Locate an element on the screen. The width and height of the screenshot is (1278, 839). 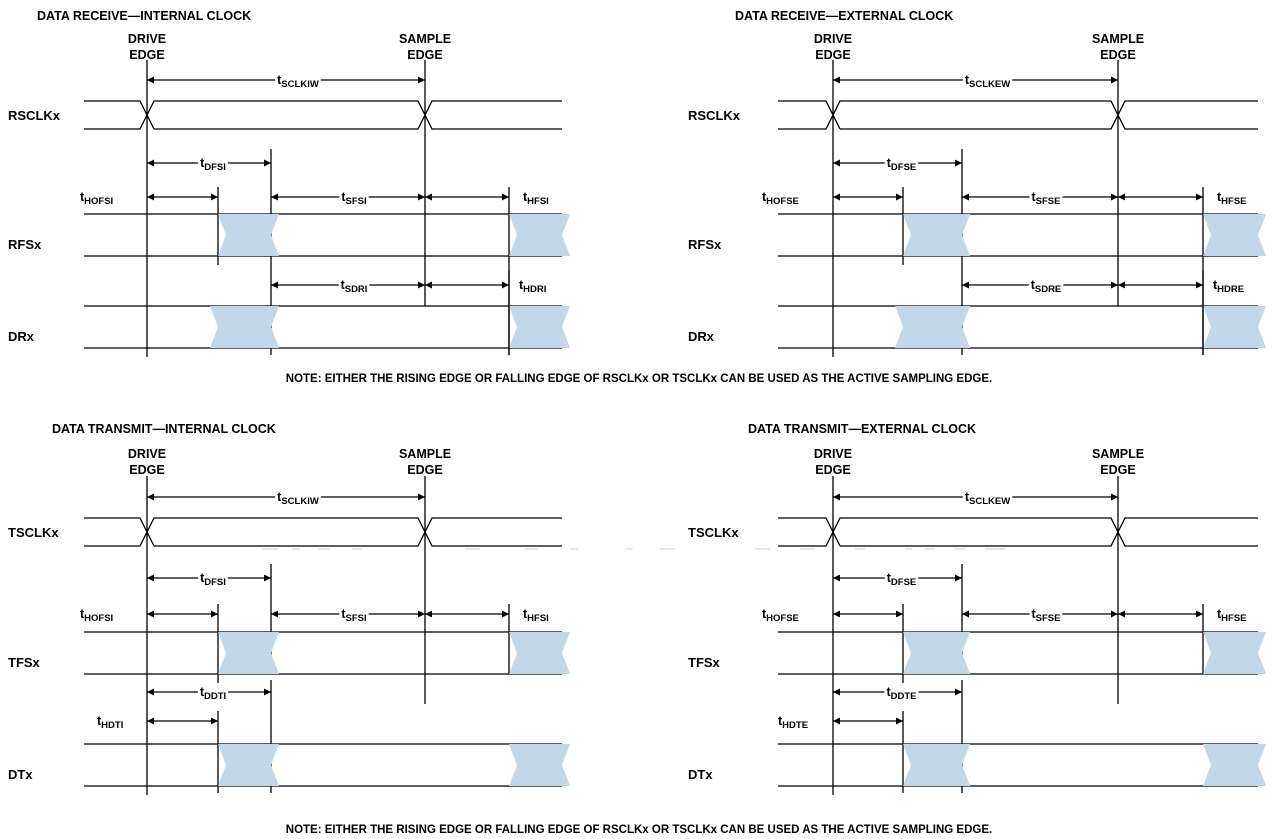
data-setup-label: tSDRI is located at coordinates (354, 286).